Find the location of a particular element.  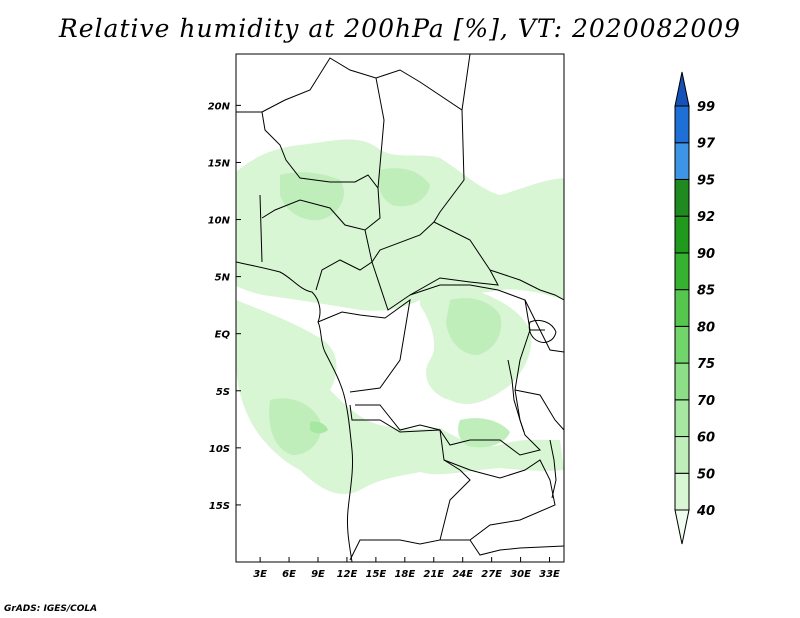

colorbar-label: 95 is located at coordinates (706, 180).